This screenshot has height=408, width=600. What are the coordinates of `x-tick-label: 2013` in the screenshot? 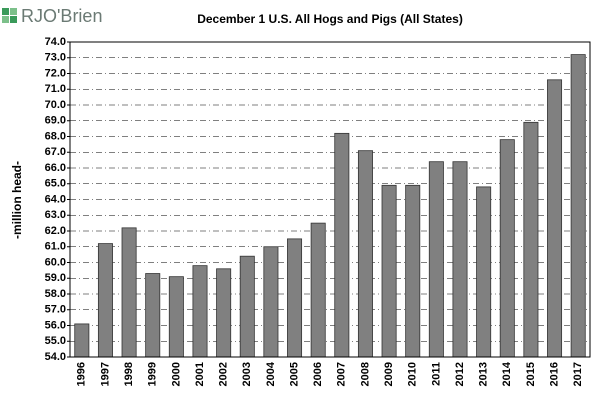 It's located at (484, 374).